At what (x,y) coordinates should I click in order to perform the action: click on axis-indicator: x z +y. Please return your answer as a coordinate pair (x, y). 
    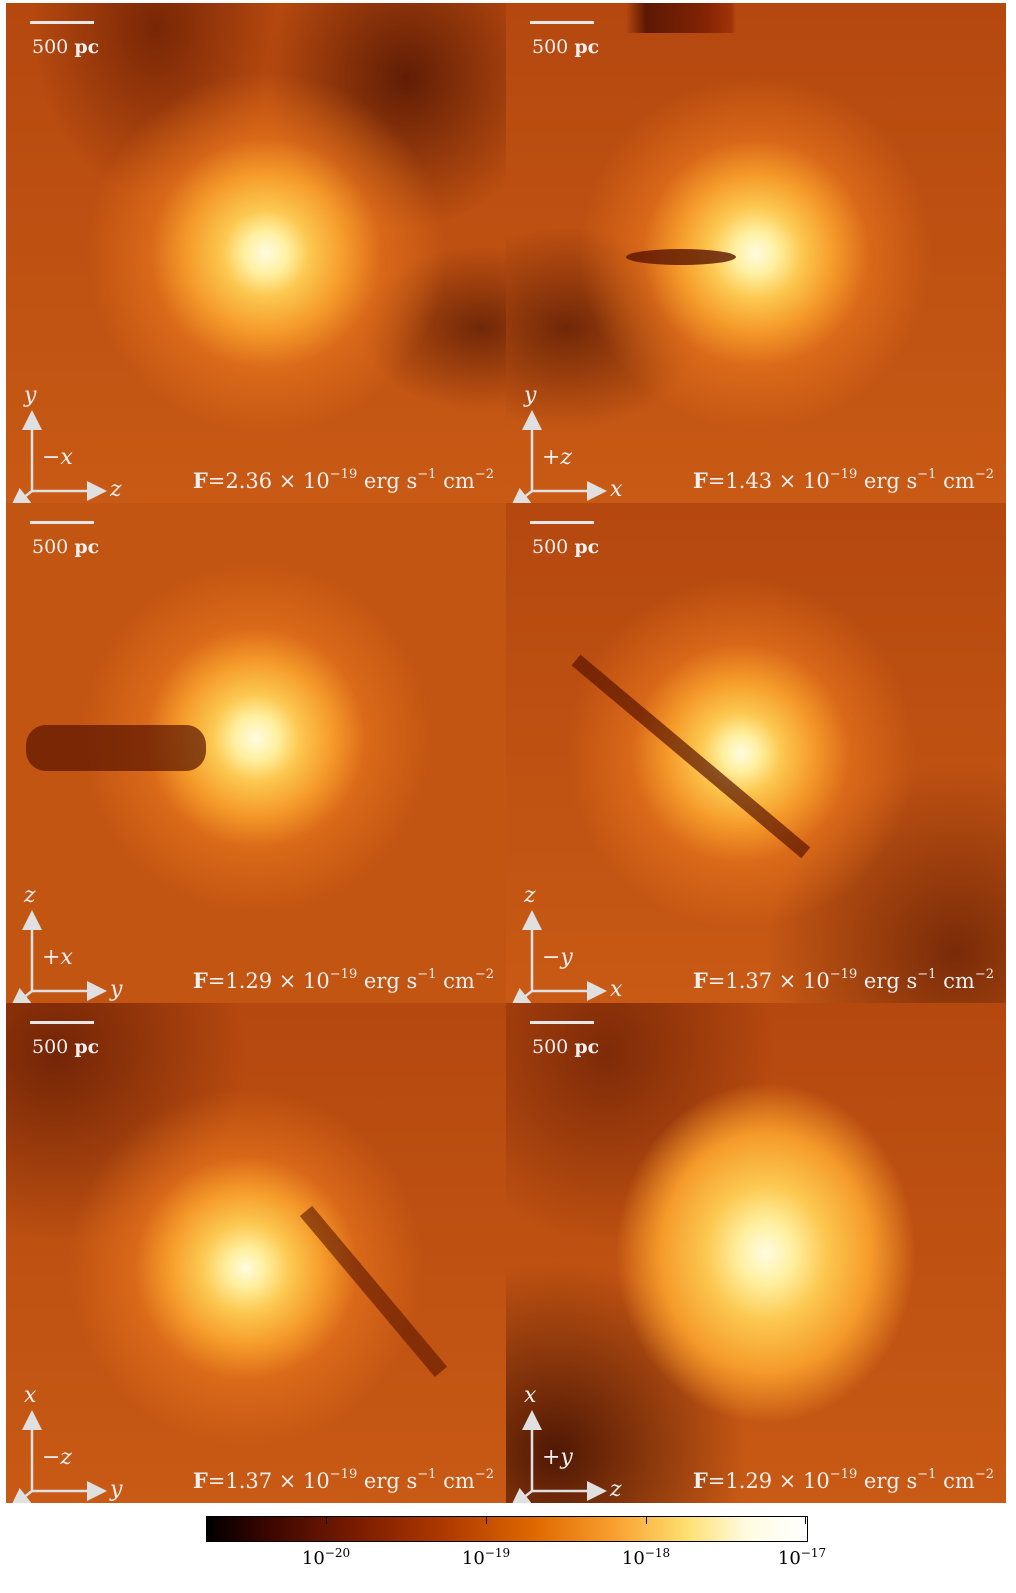
    Looking at the image, I should click on (576, 1443).